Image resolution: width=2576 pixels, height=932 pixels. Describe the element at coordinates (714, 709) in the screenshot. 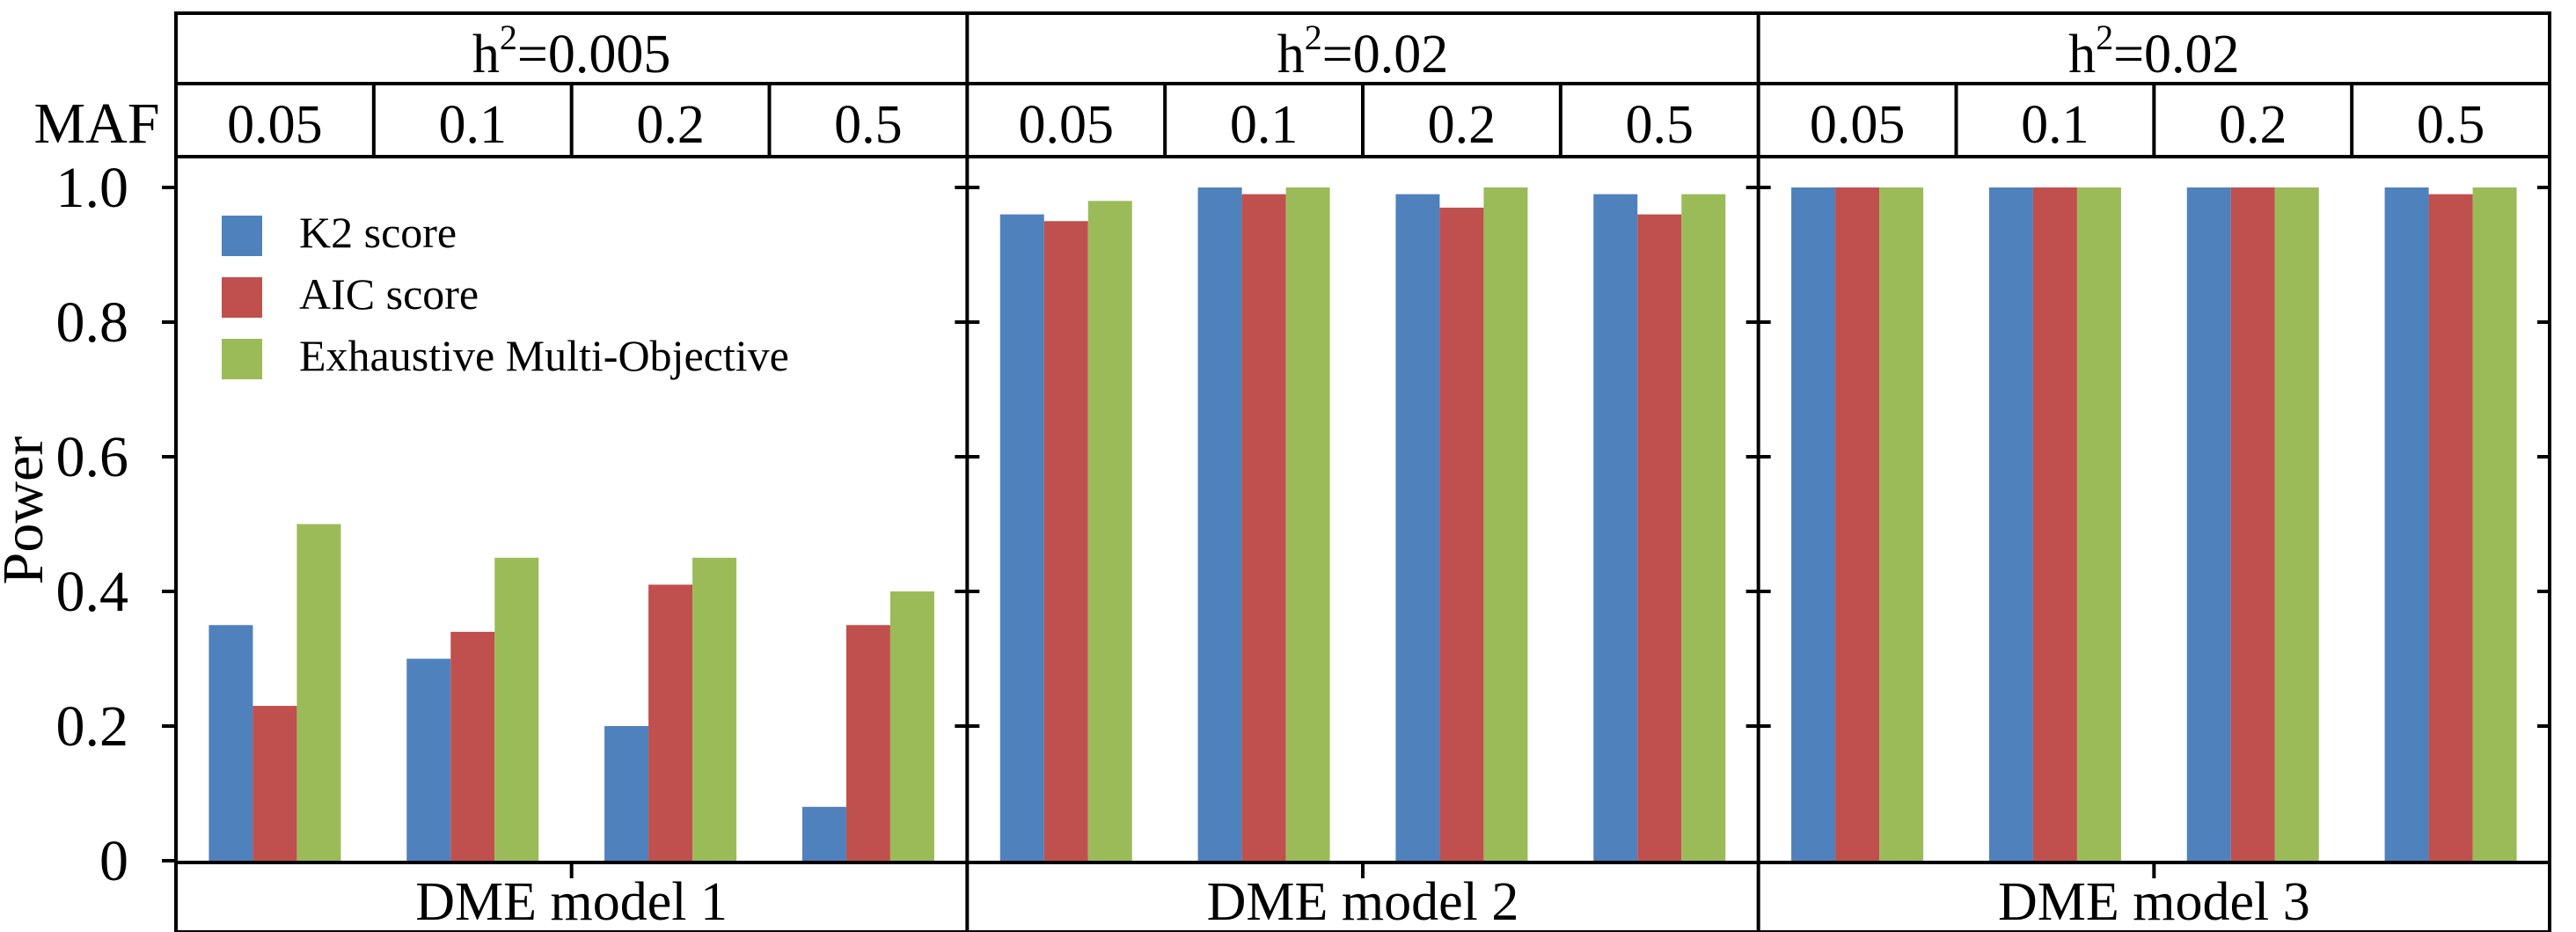

I see `bar-exhaustive-multi-objective-p1-c3` at that location.